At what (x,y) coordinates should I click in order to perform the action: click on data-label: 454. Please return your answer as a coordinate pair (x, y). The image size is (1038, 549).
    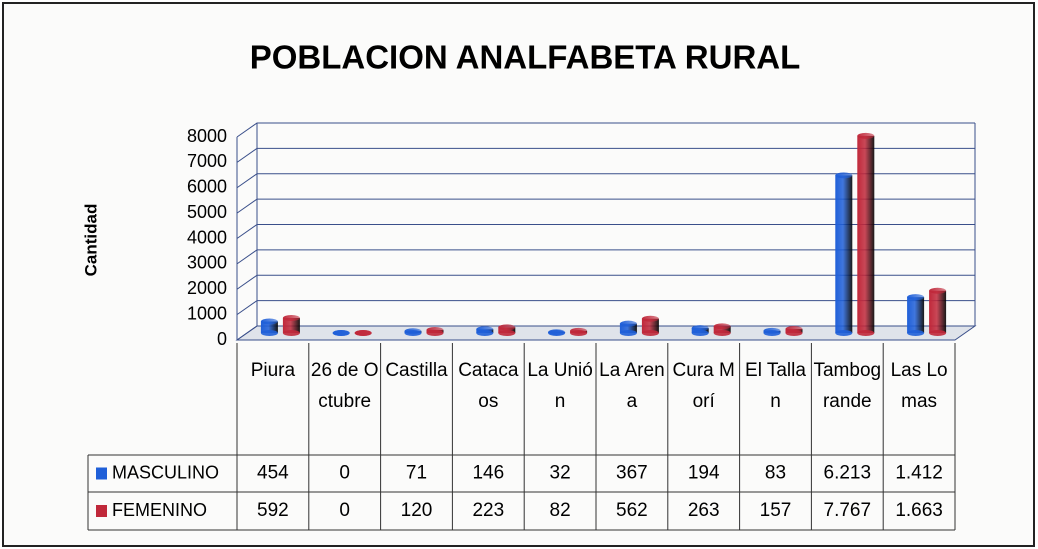
    Looking at the image, I should click on (273, 473).